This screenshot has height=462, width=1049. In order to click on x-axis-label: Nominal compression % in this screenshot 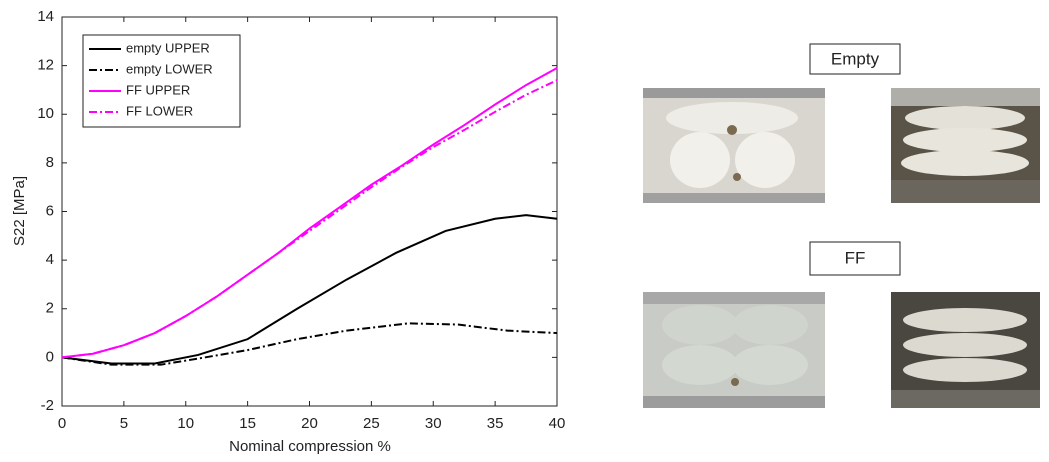, I will do `click(310, 446)`.